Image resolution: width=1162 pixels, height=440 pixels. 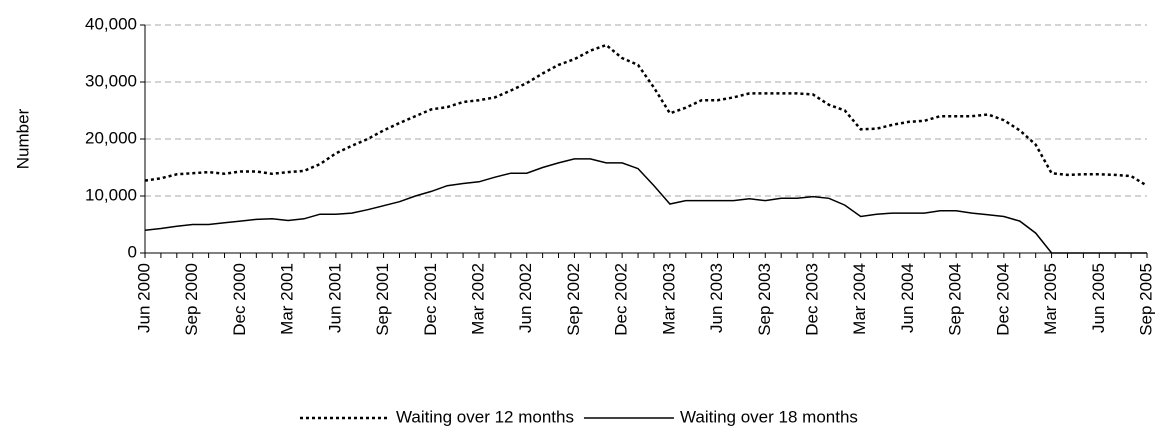 I want to click on x-tick-label: Jun 2001, so click(x=334, y=298).